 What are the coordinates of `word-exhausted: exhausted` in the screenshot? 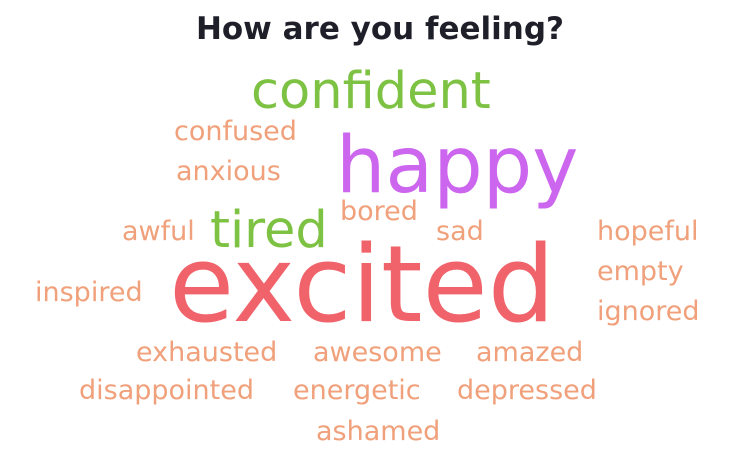 It's located at (207, 352).